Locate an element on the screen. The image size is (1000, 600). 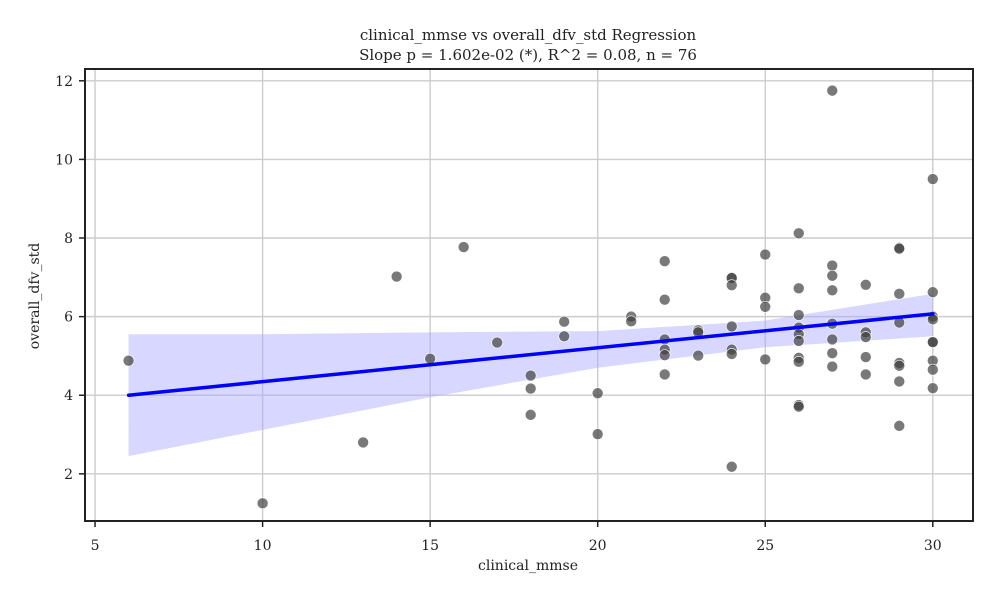
regression-line is located at coordinates (530, 354).